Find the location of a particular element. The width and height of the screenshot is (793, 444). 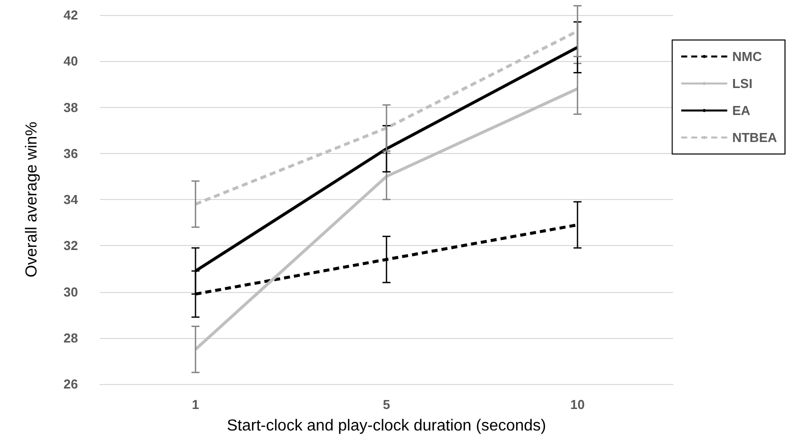

x-tick-label: 10 is located at coordinates (577, 404).